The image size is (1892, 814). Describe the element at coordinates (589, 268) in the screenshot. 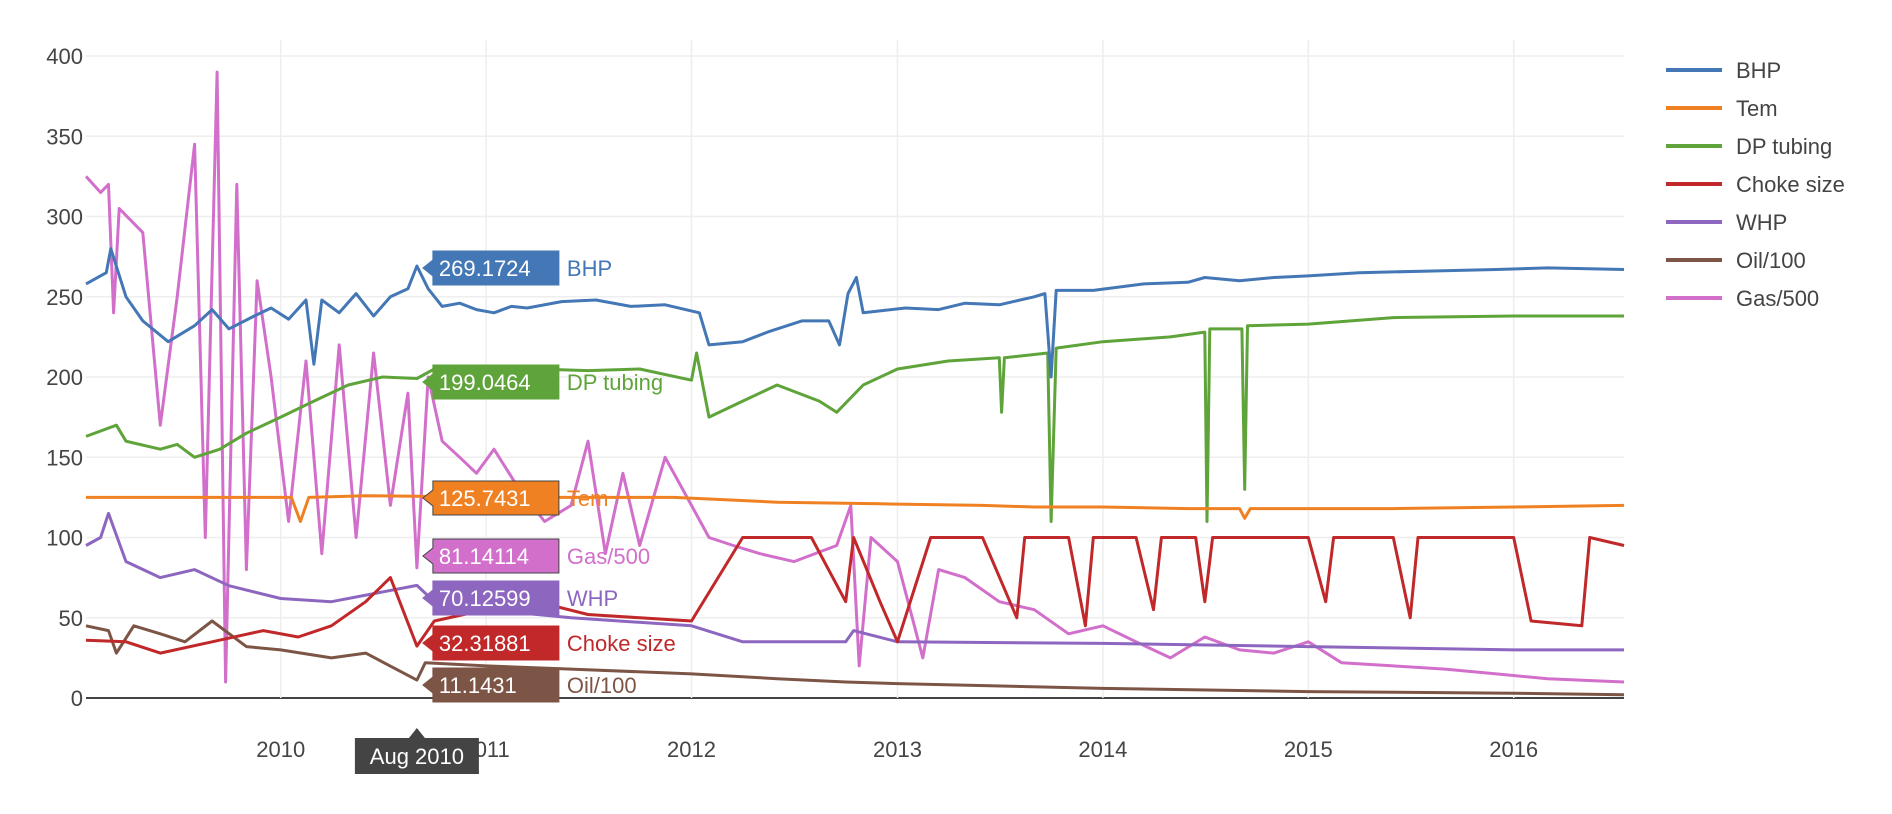

I see `hover-series-name: BHP` at that location.